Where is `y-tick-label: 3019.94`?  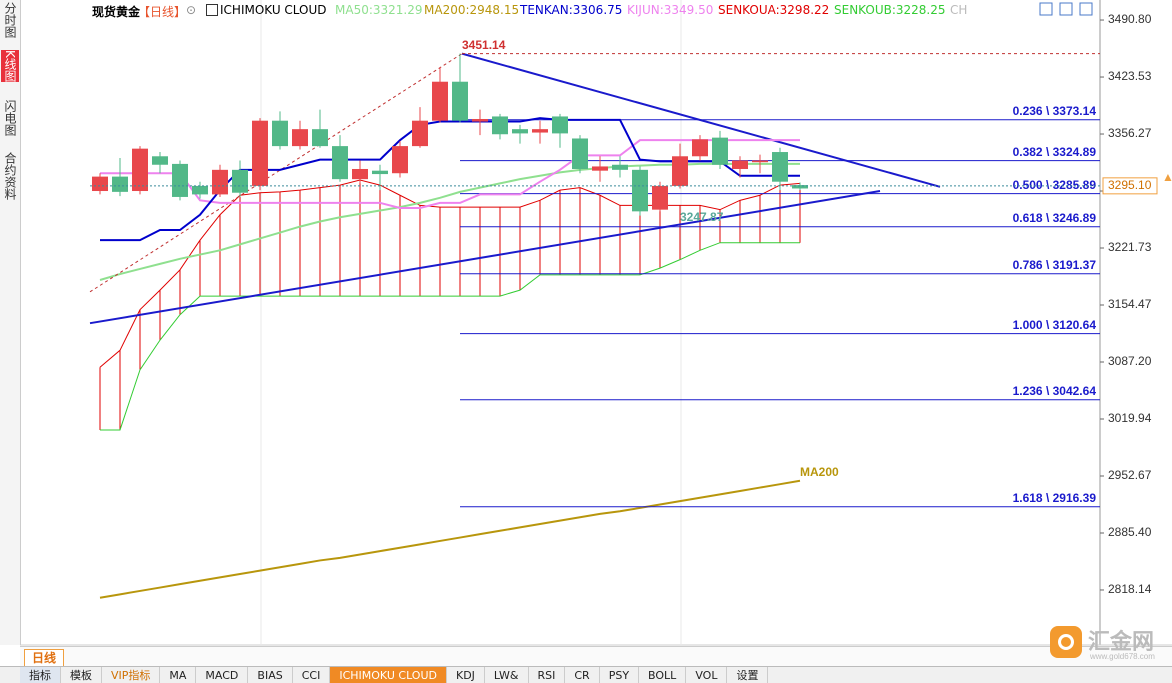
y-tick-label: 3019.94 is located at coordinates (1130, 418).